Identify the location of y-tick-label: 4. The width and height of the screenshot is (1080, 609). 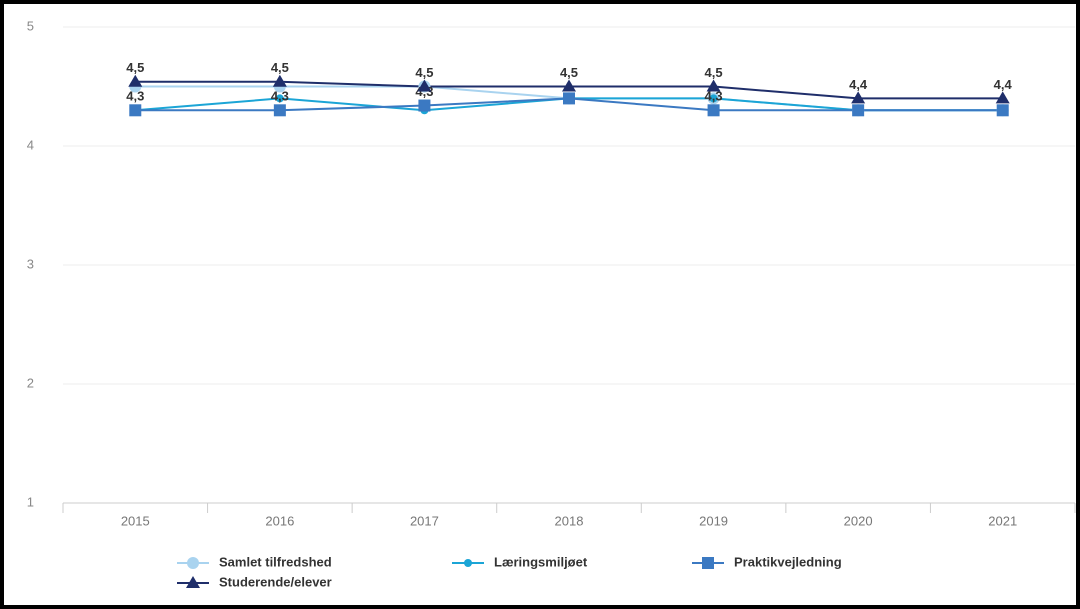
(30, 144).